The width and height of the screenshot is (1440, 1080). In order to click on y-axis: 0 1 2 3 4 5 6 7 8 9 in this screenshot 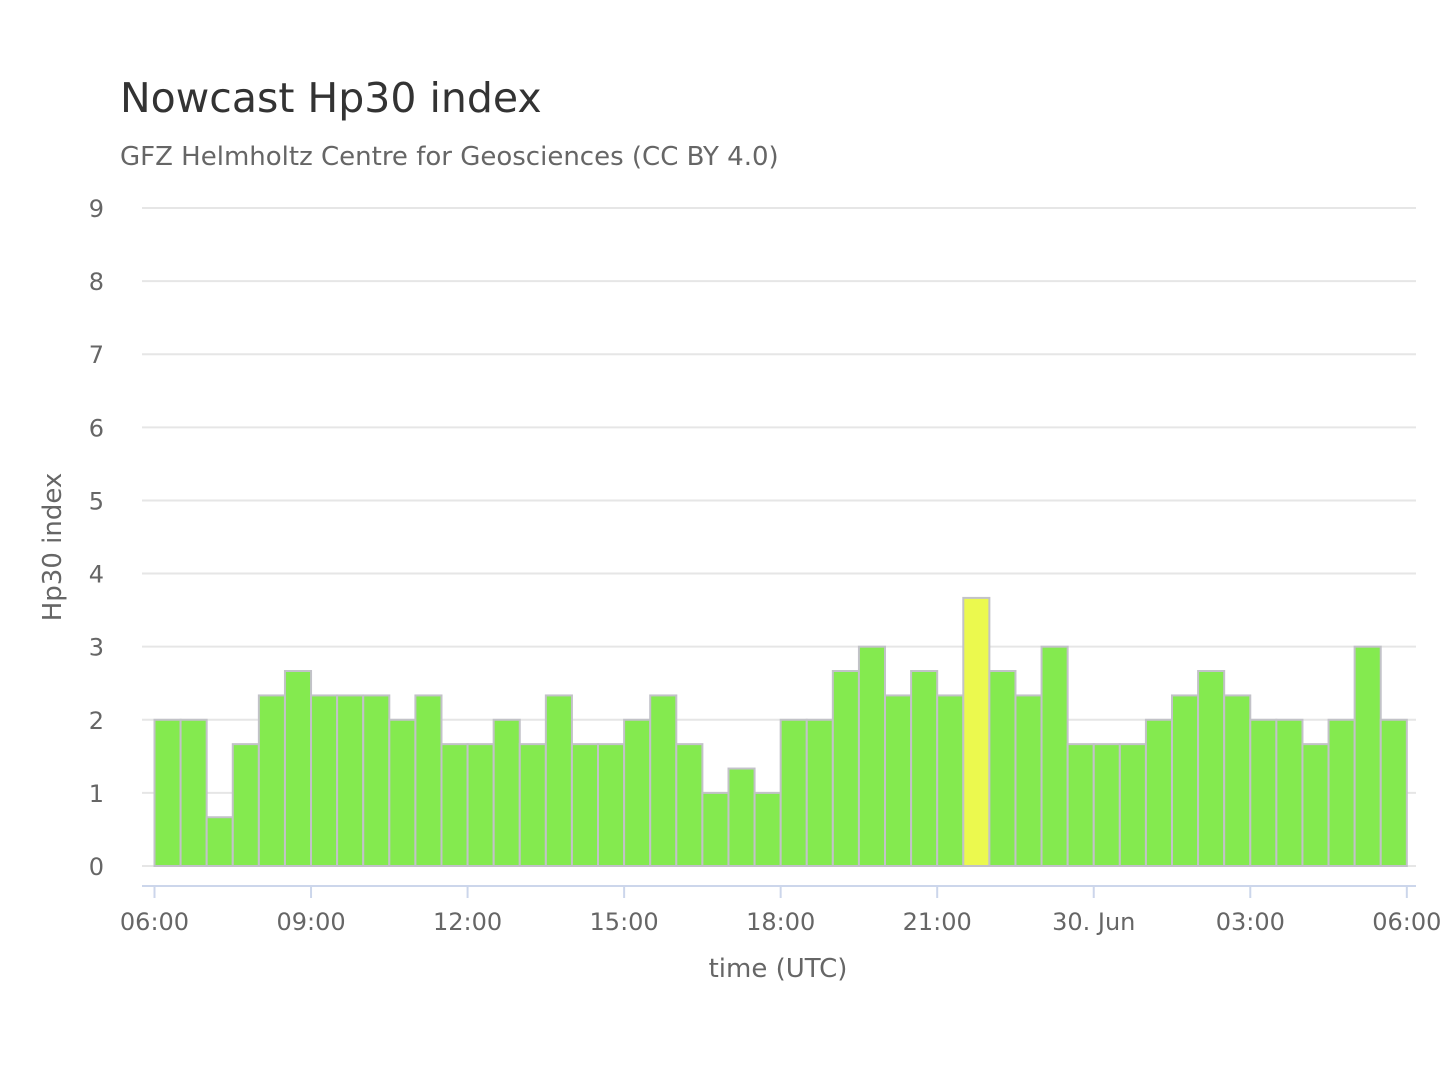, I will do `click(96, 538)`.